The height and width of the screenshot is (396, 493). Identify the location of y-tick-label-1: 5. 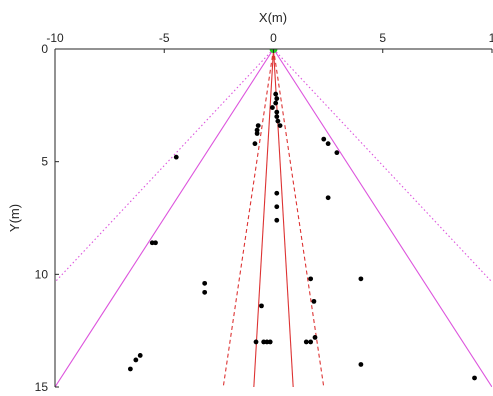
(44, 162).